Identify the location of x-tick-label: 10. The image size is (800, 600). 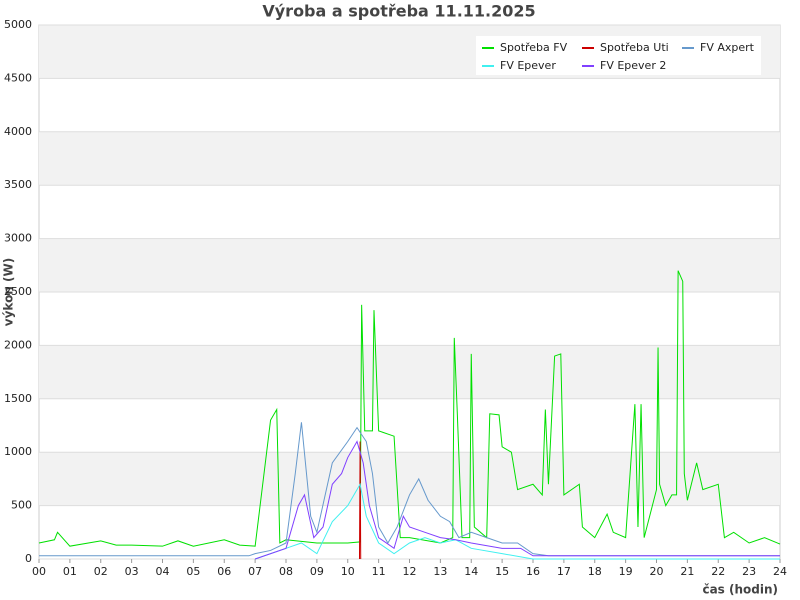
(348, 571).